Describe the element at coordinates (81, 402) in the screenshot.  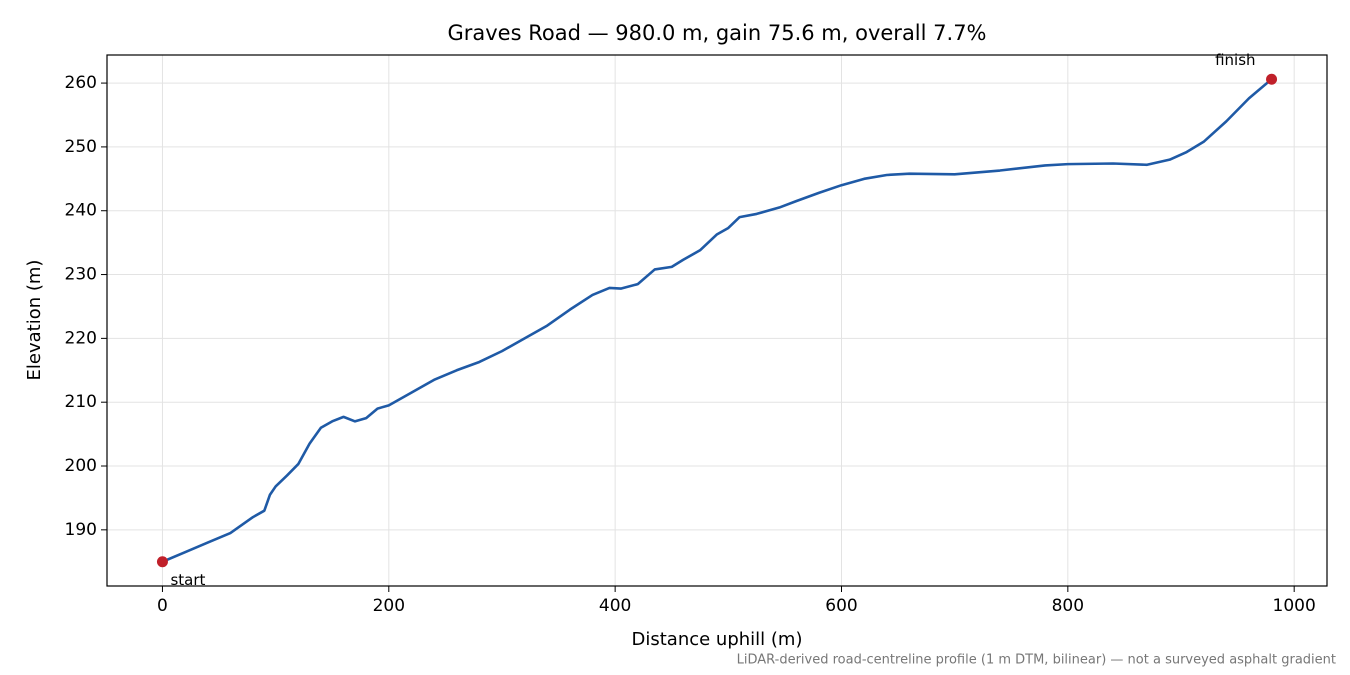
I see `y-tick-label: 210` at that location.